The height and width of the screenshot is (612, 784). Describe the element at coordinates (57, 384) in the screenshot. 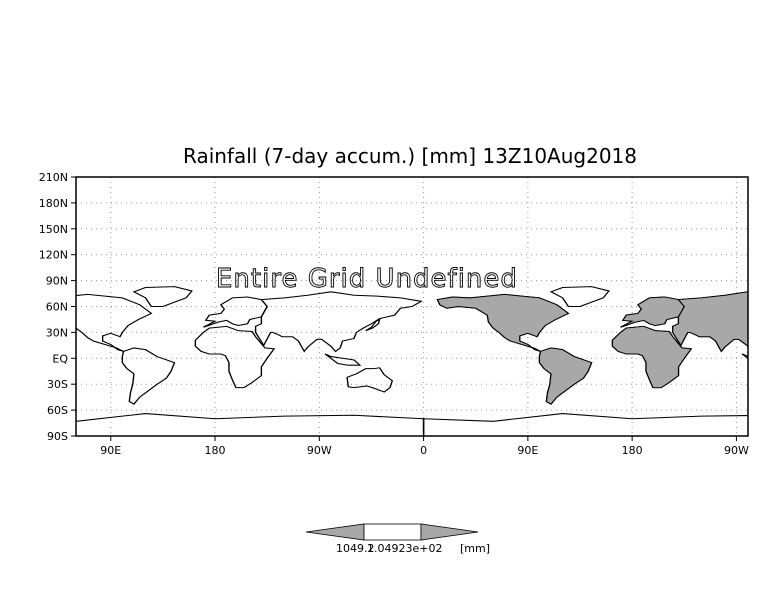

I see `y-tick-label: 30S` at that location.